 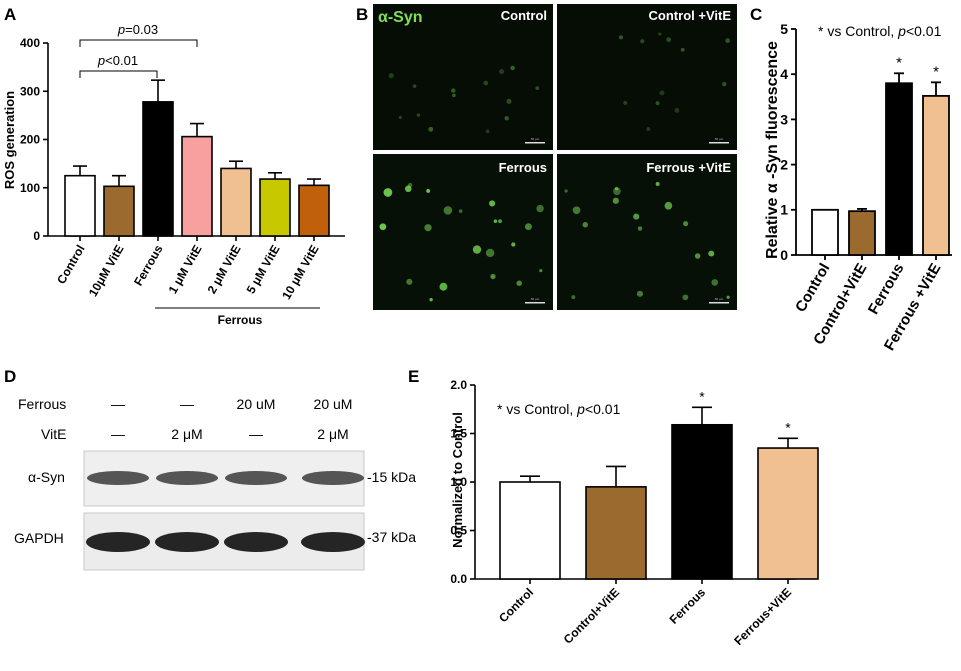 What do you see at coordinates (118, 404) in the screenshot?
I see `ferrous-val-1: —` at bounding box center [118, 404].